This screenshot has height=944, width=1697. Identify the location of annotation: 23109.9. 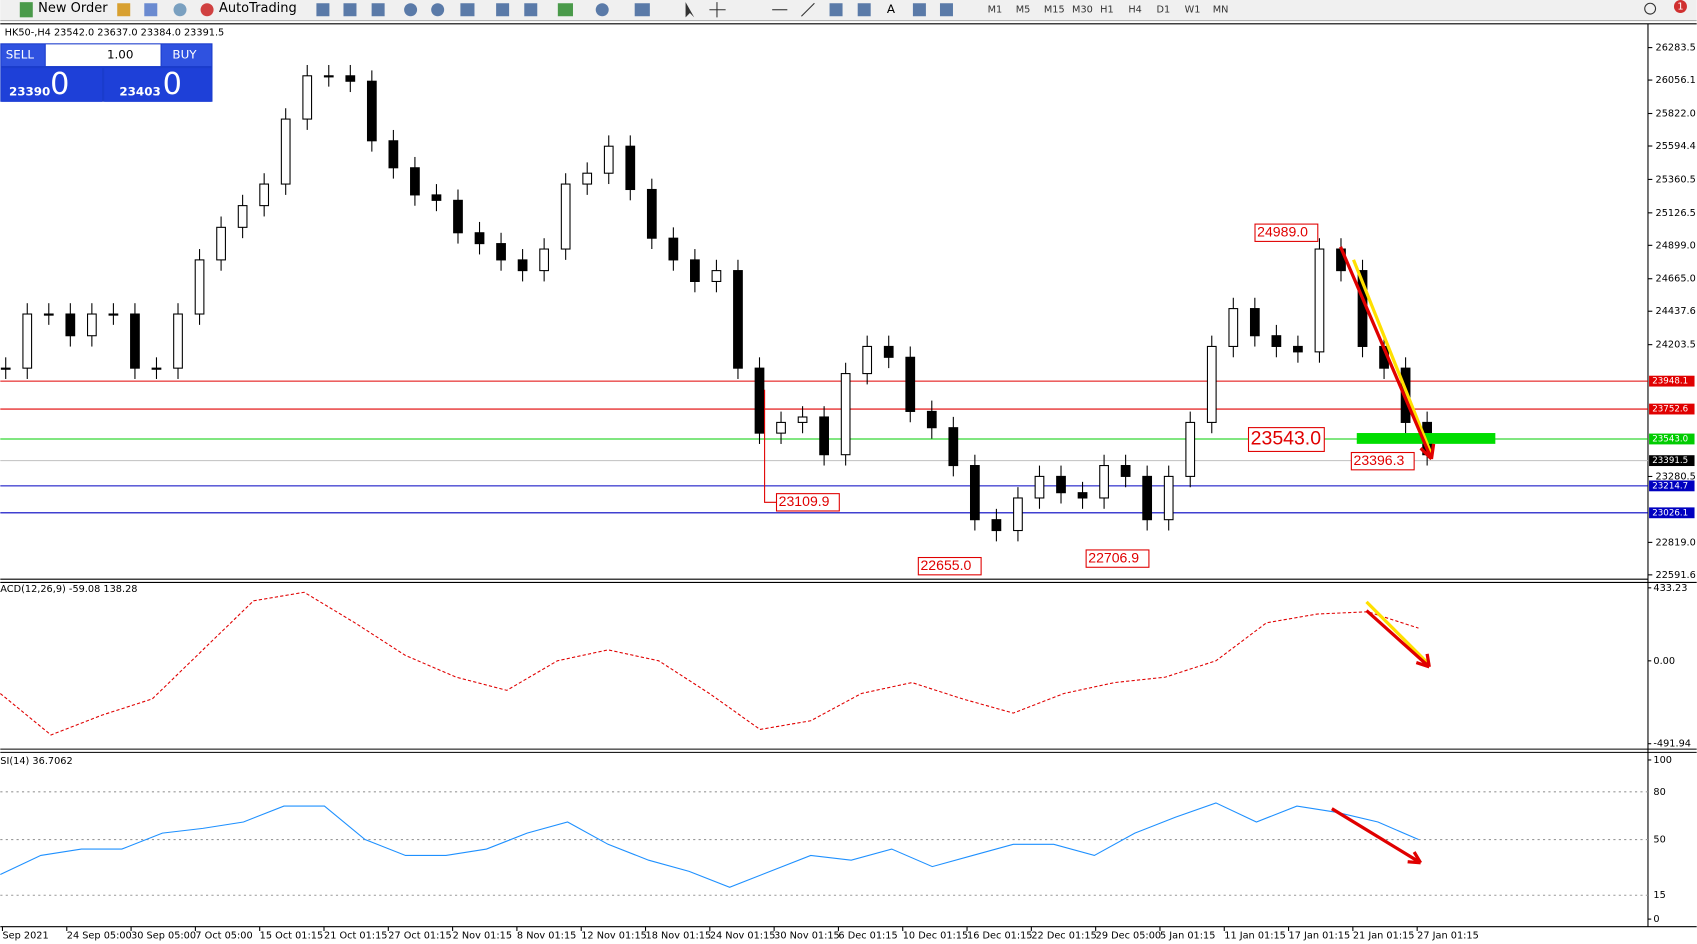
(804, 501).